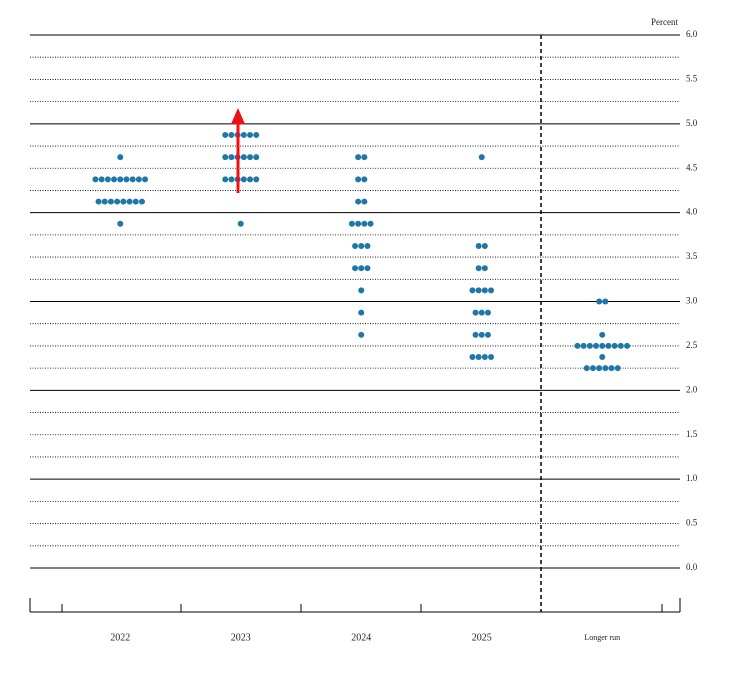 This screenshot has height=678, width=750. What do you see at coordinates (361, 637) in the screenshot?
I see `x-tick-label: 2024` at bounding box center [361, 637].